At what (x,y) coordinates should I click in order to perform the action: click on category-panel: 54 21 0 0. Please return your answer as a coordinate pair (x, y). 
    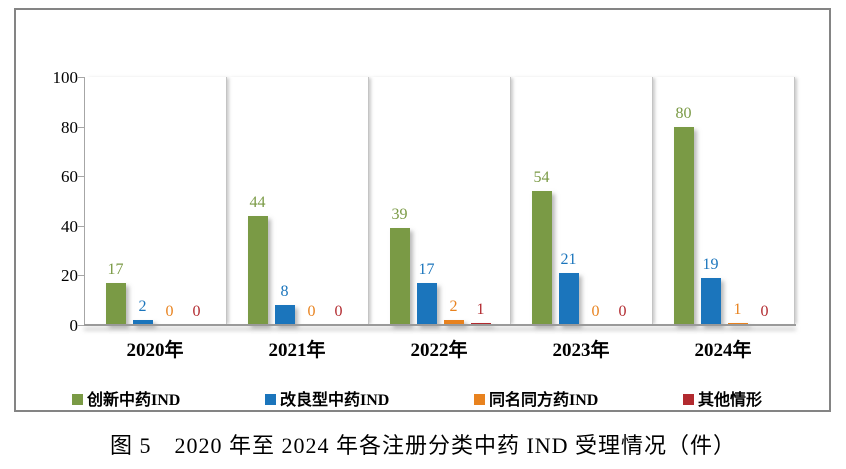
    Looking at the image, I should click on (582, 201).